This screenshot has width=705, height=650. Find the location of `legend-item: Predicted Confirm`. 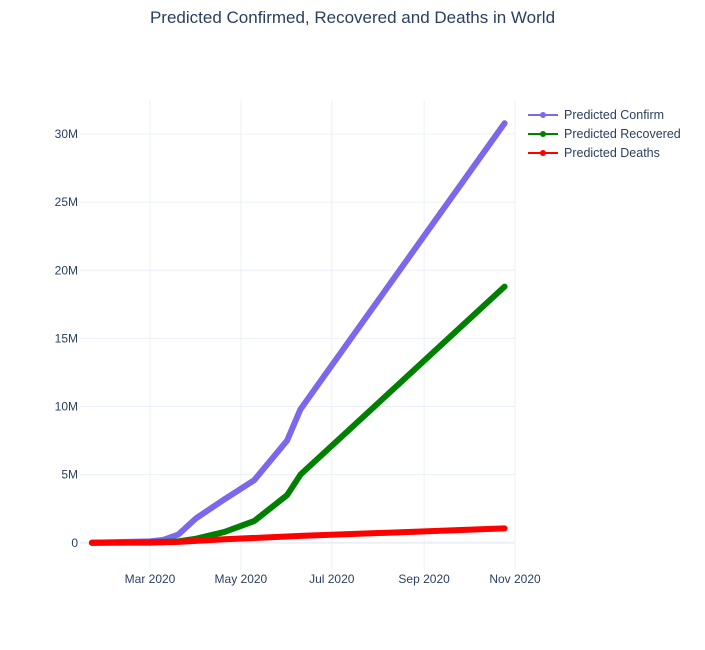

legend-item: Predicted Confirm is located at coordinates (596, 115).